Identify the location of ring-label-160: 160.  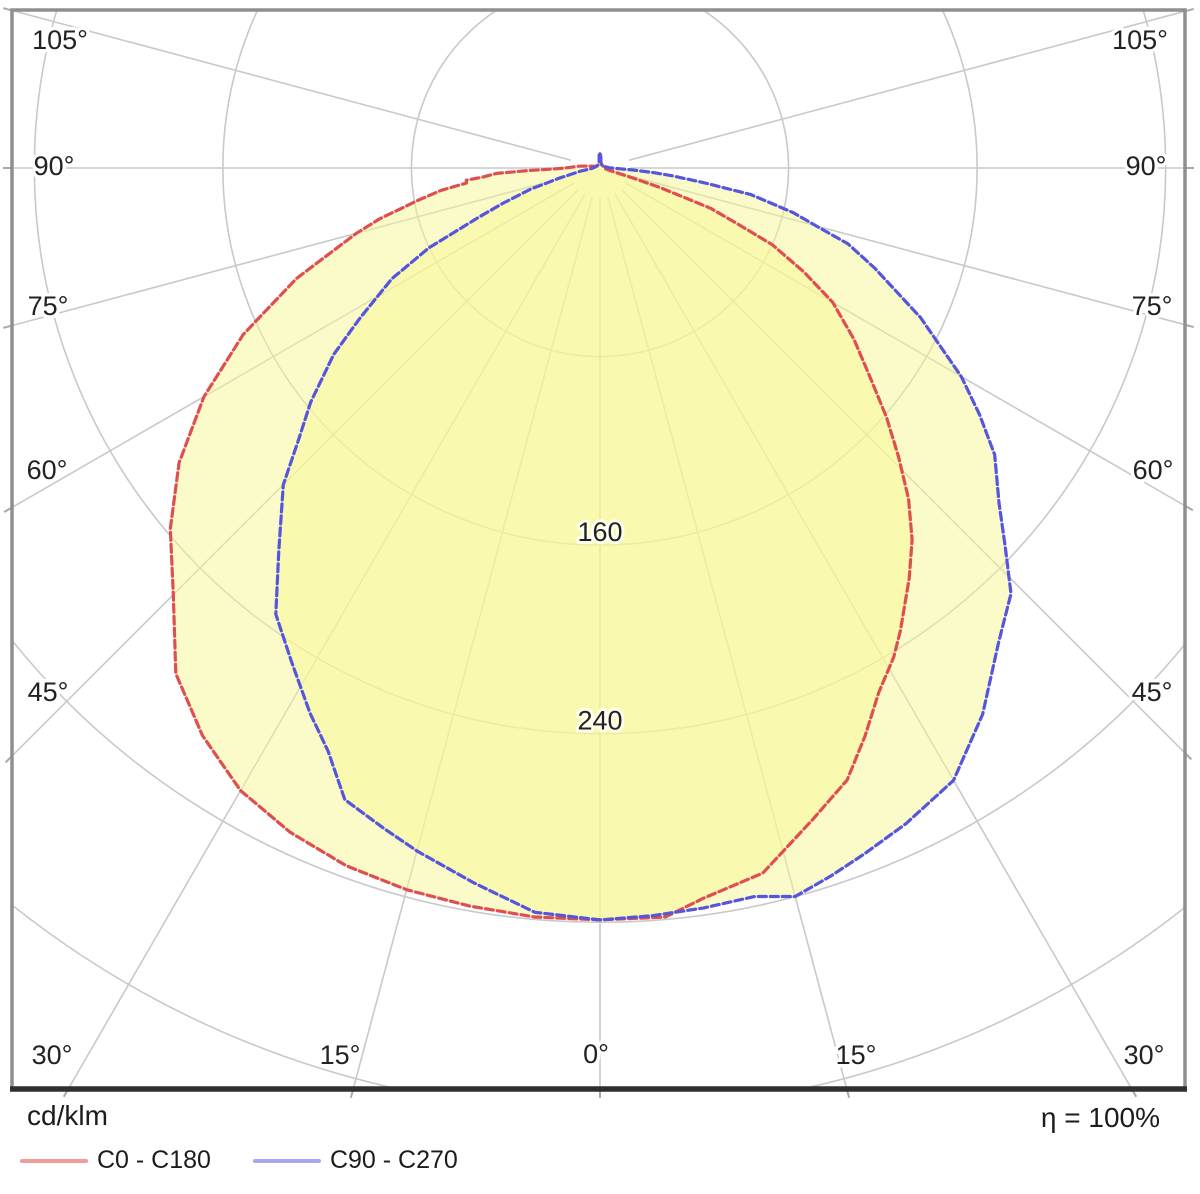
(599, 532).